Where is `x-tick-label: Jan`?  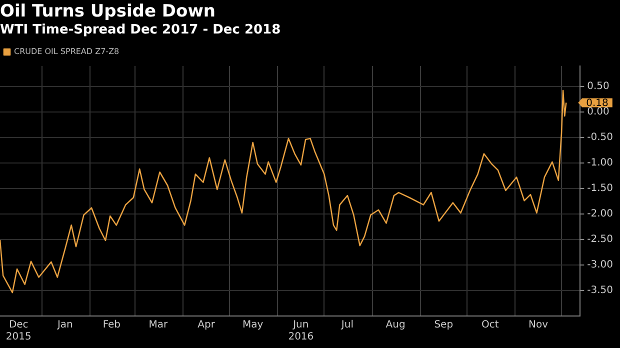 x-tick-label: Jan is located at coordinates (64, 325).